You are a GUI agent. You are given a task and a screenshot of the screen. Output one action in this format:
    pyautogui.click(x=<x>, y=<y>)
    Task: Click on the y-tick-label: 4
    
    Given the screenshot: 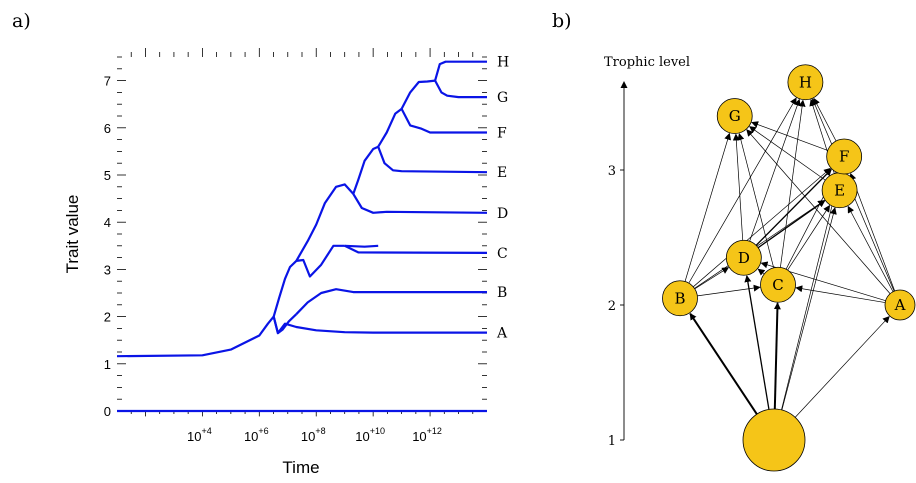 What is the action you would take?
    pyautogui.click(x=107, y=222)
    